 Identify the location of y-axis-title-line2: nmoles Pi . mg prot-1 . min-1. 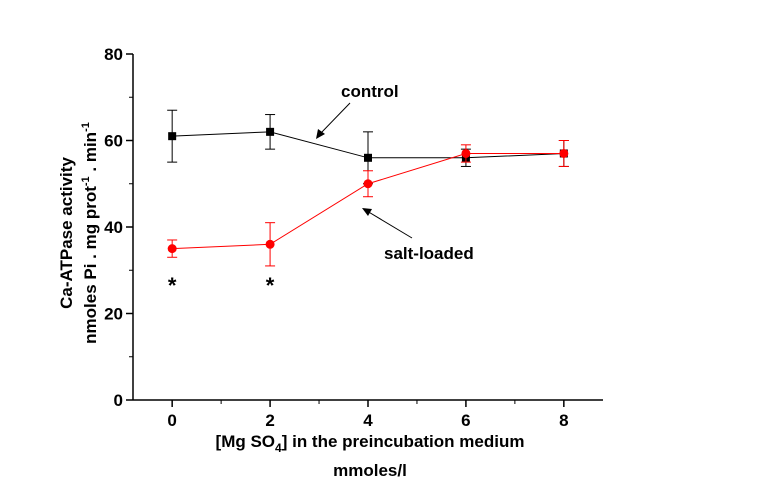
(90, 233).